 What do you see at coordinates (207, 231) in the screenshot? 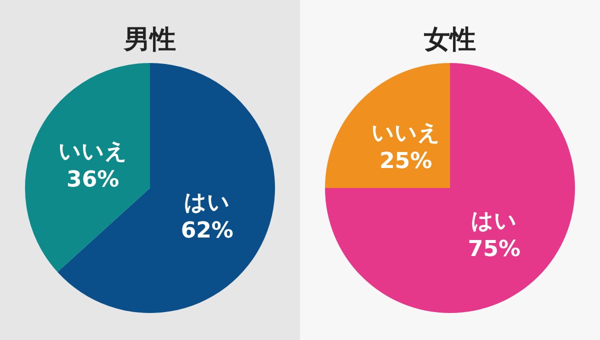
I see `data-label: 62%` at bounding box center [207, 231].